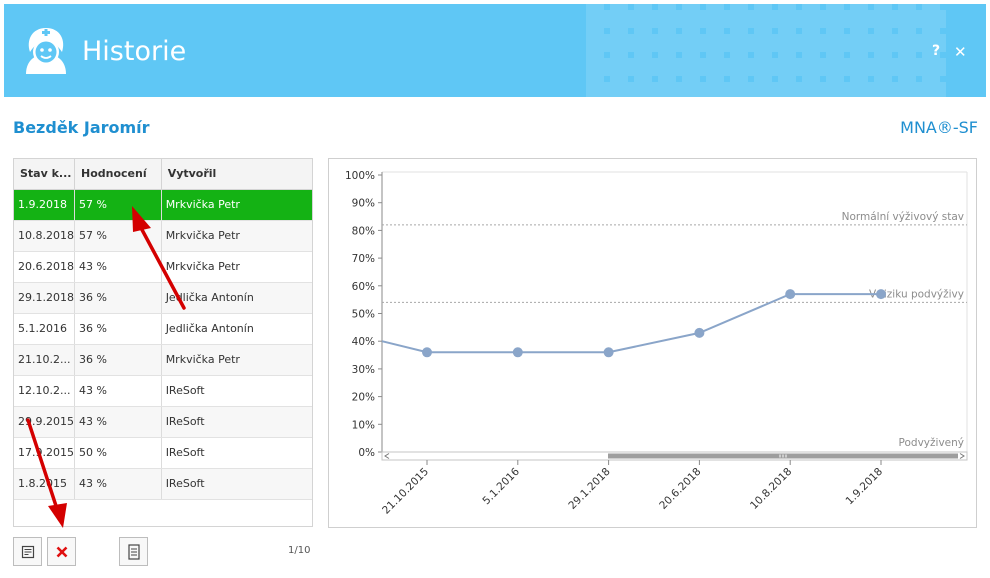  What do you see at coordinates (589, 489) in the screenshot?
I see `x-tick-label: 29.1.2018` at bounding box center [589, 489].